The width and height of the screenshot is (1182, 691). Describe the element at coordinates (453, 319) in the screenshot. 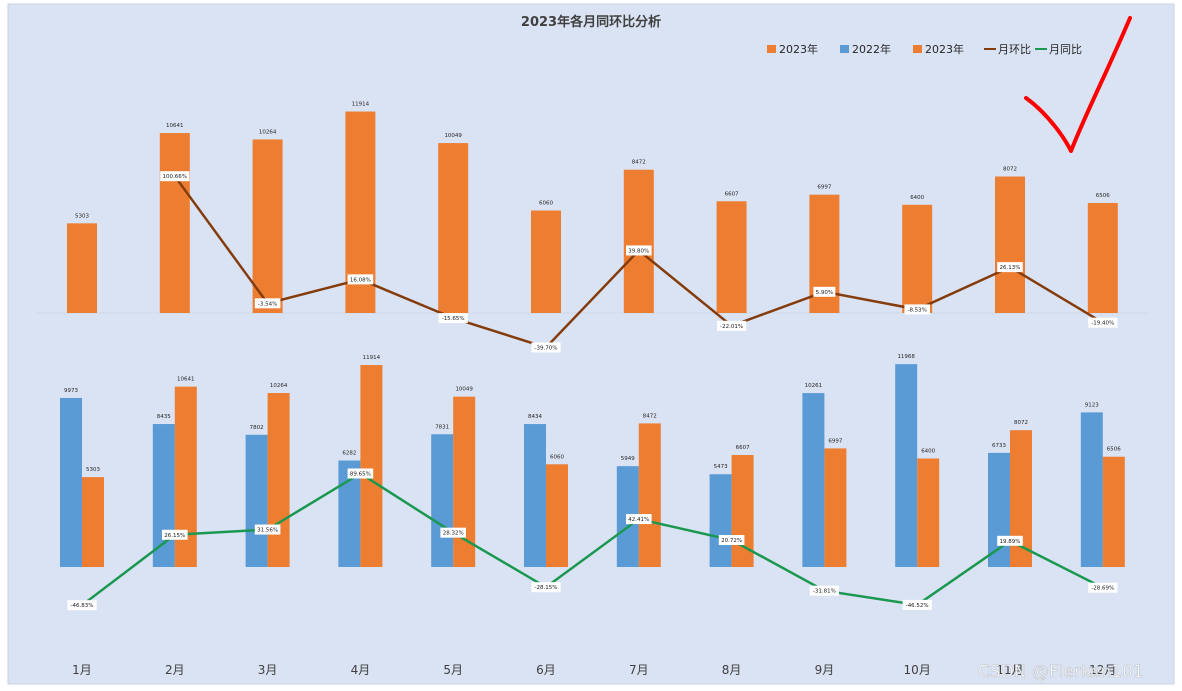

I see `mom-point-label: -15.65%` at that location.